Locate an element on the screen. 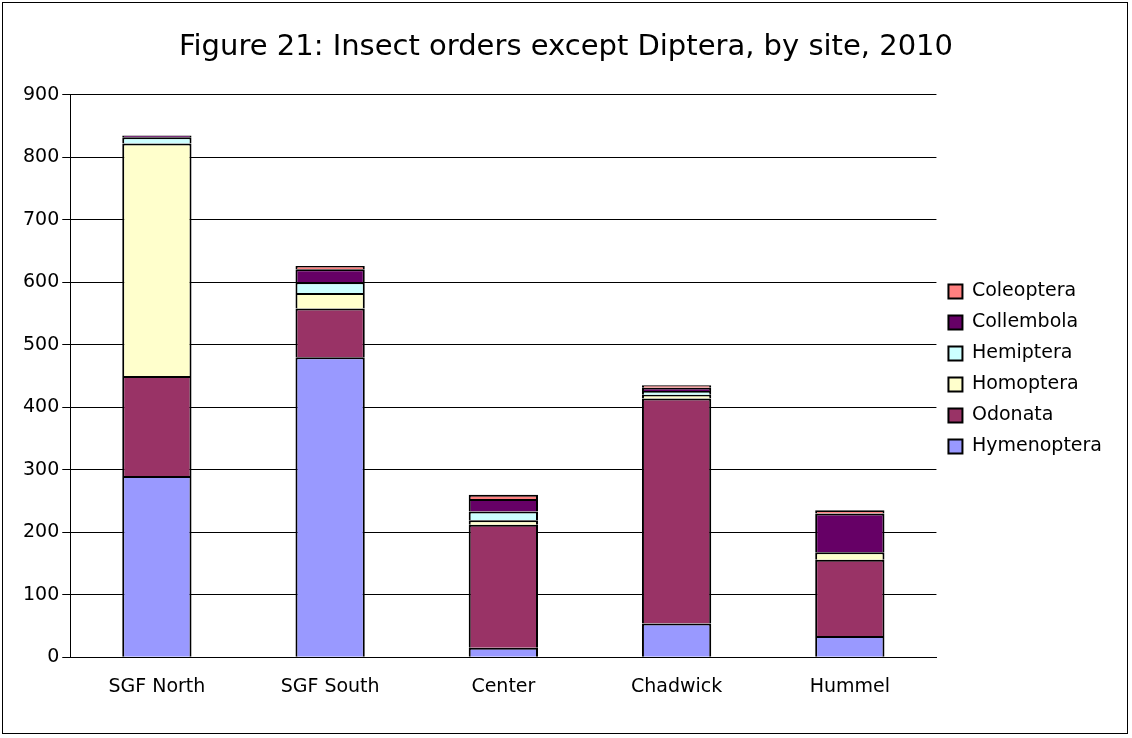 The width and height of the screenshot is (1132, 738). x-tick-label: Hummel is located at coordinates (849, 684).